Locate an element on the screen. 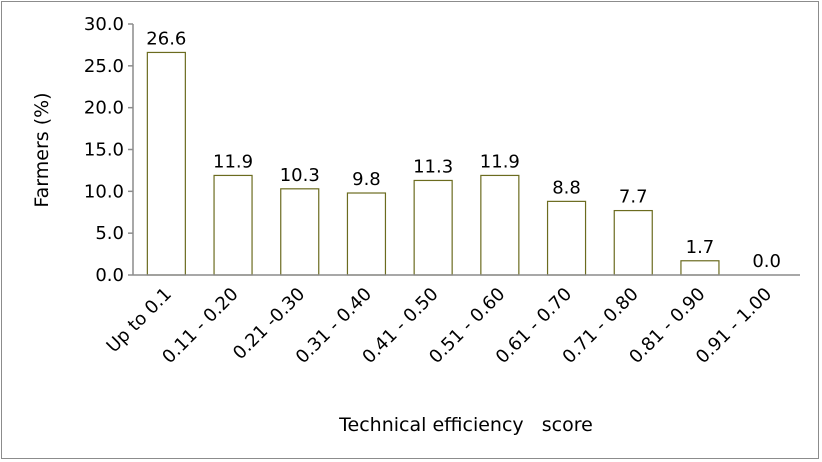 Image resolution: width=822 pixels, height=462 pixels. y-tick-label: 15.0 is located at coordinates (104, 150).